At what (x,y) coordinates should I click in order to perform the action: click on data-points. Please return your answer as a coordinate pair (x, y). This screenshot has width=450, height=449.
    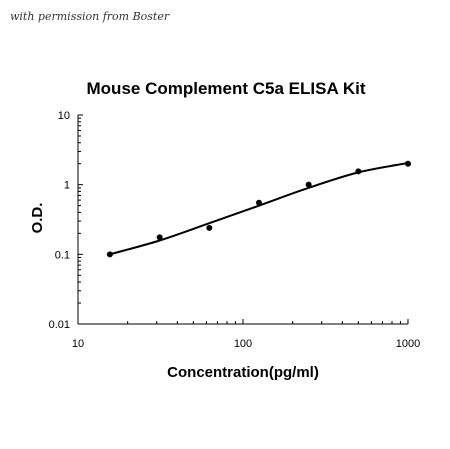
    Looking at the image, I should click on (258, 209).